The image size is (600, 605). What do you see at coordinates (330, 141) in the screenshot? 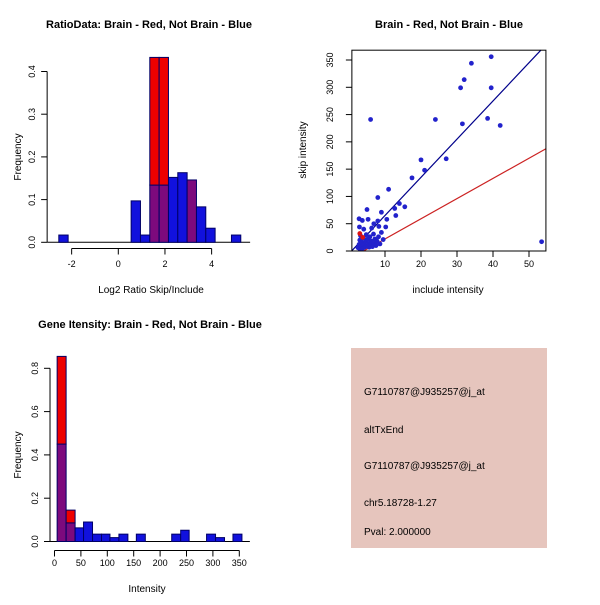
I see `y-tick-label: 200` at bounding box center [330, 141].